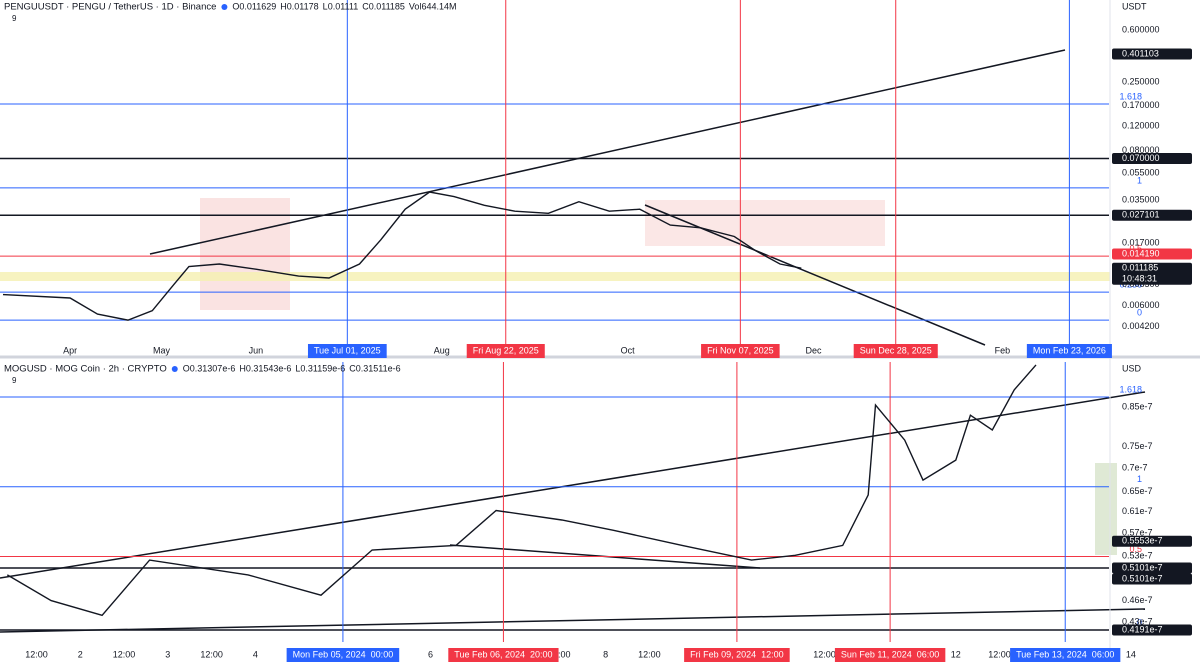  What do you see at coordinates (813, 350) in the screenshot?
I see `x-tick-label: Dec` at bounding box center [813, 350].